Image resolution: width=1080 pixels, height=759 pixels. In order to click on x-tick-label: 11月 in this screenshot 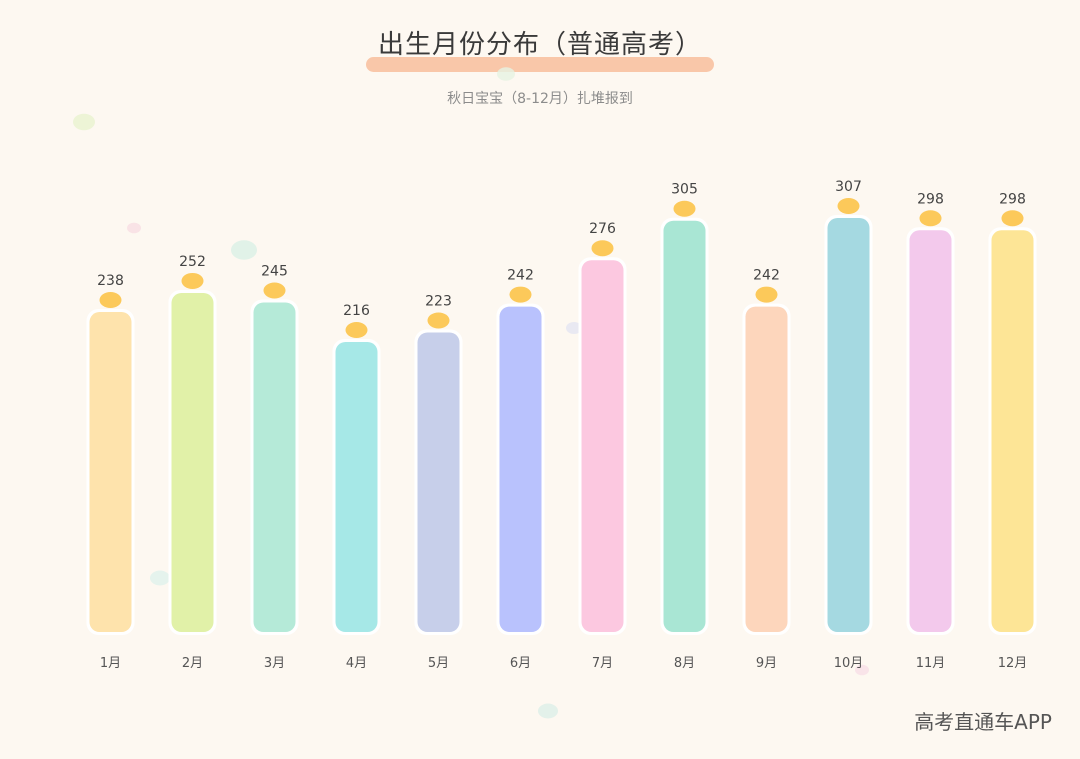, I will do `click(931, 663)`.